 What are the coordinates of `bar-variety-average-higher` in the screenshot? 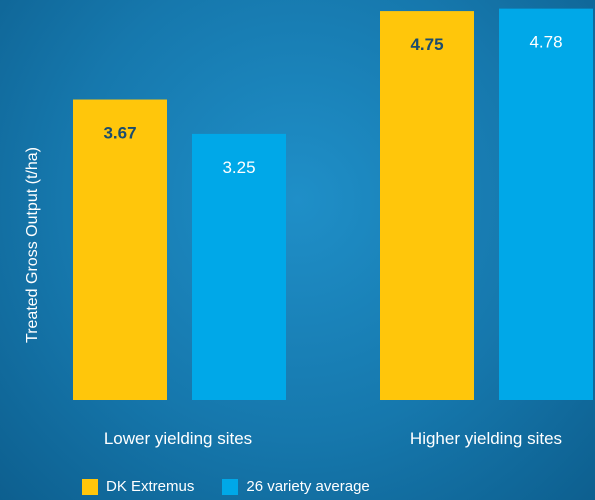 It's located at (546, 204).